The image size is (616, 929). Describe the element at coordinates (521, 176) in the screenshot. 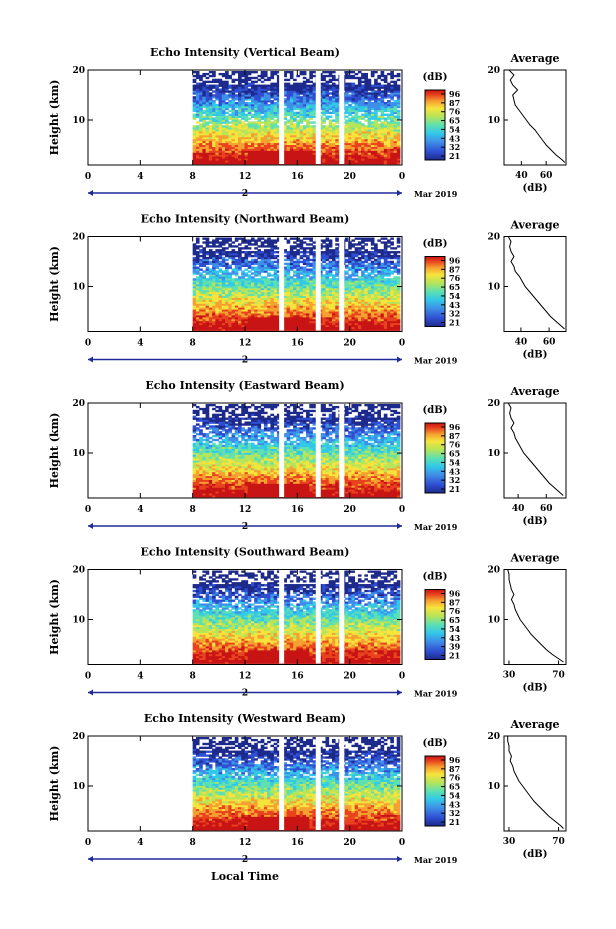

I see `average-x-tick-label: 40` at that location.